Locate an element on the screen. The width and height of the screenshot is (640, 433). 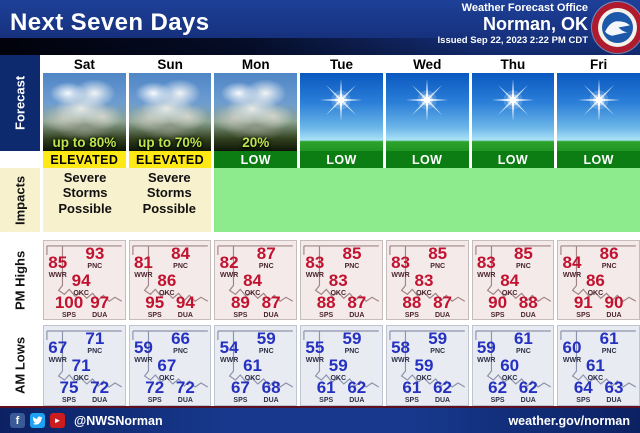
lows-map-sun: 66 PNC 59 WWR 67 OKC 72 SPS 72 DUA is located at coordinates (170, 365).